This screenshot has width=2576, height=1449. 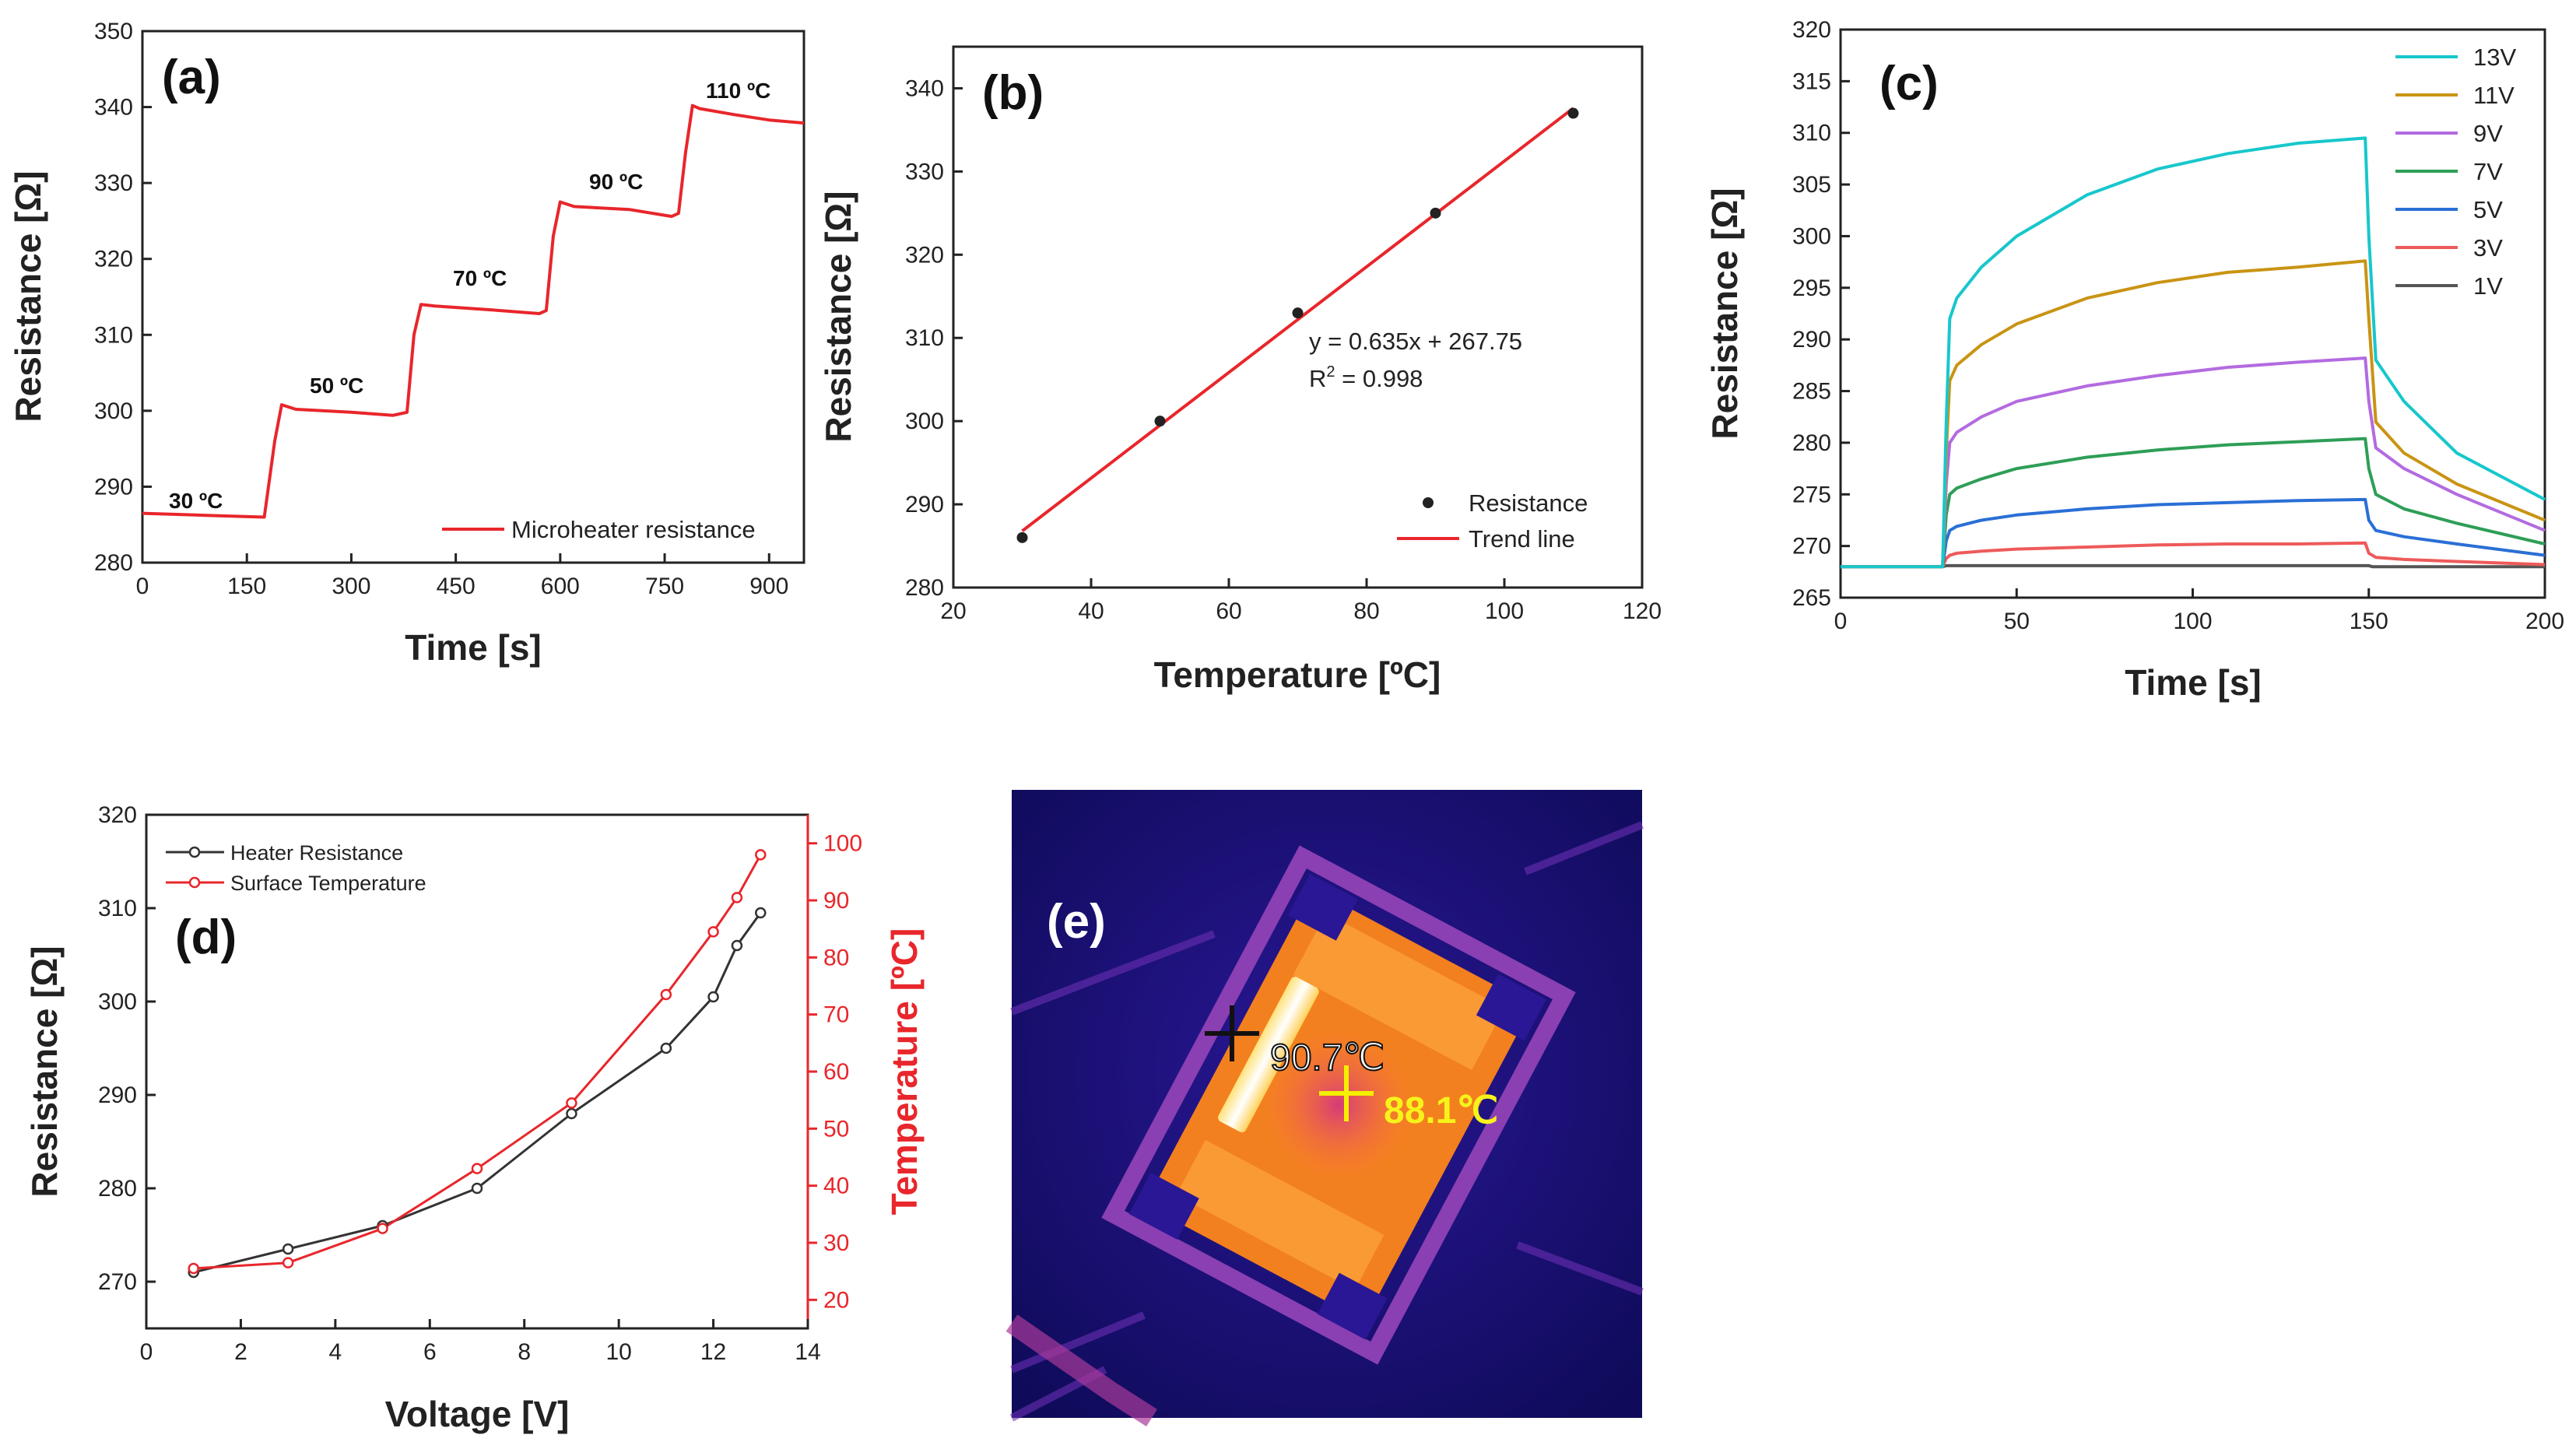 I want to click on y-ticks-d: 270 280 290 300 310 320, so click(x=127, y=1048).